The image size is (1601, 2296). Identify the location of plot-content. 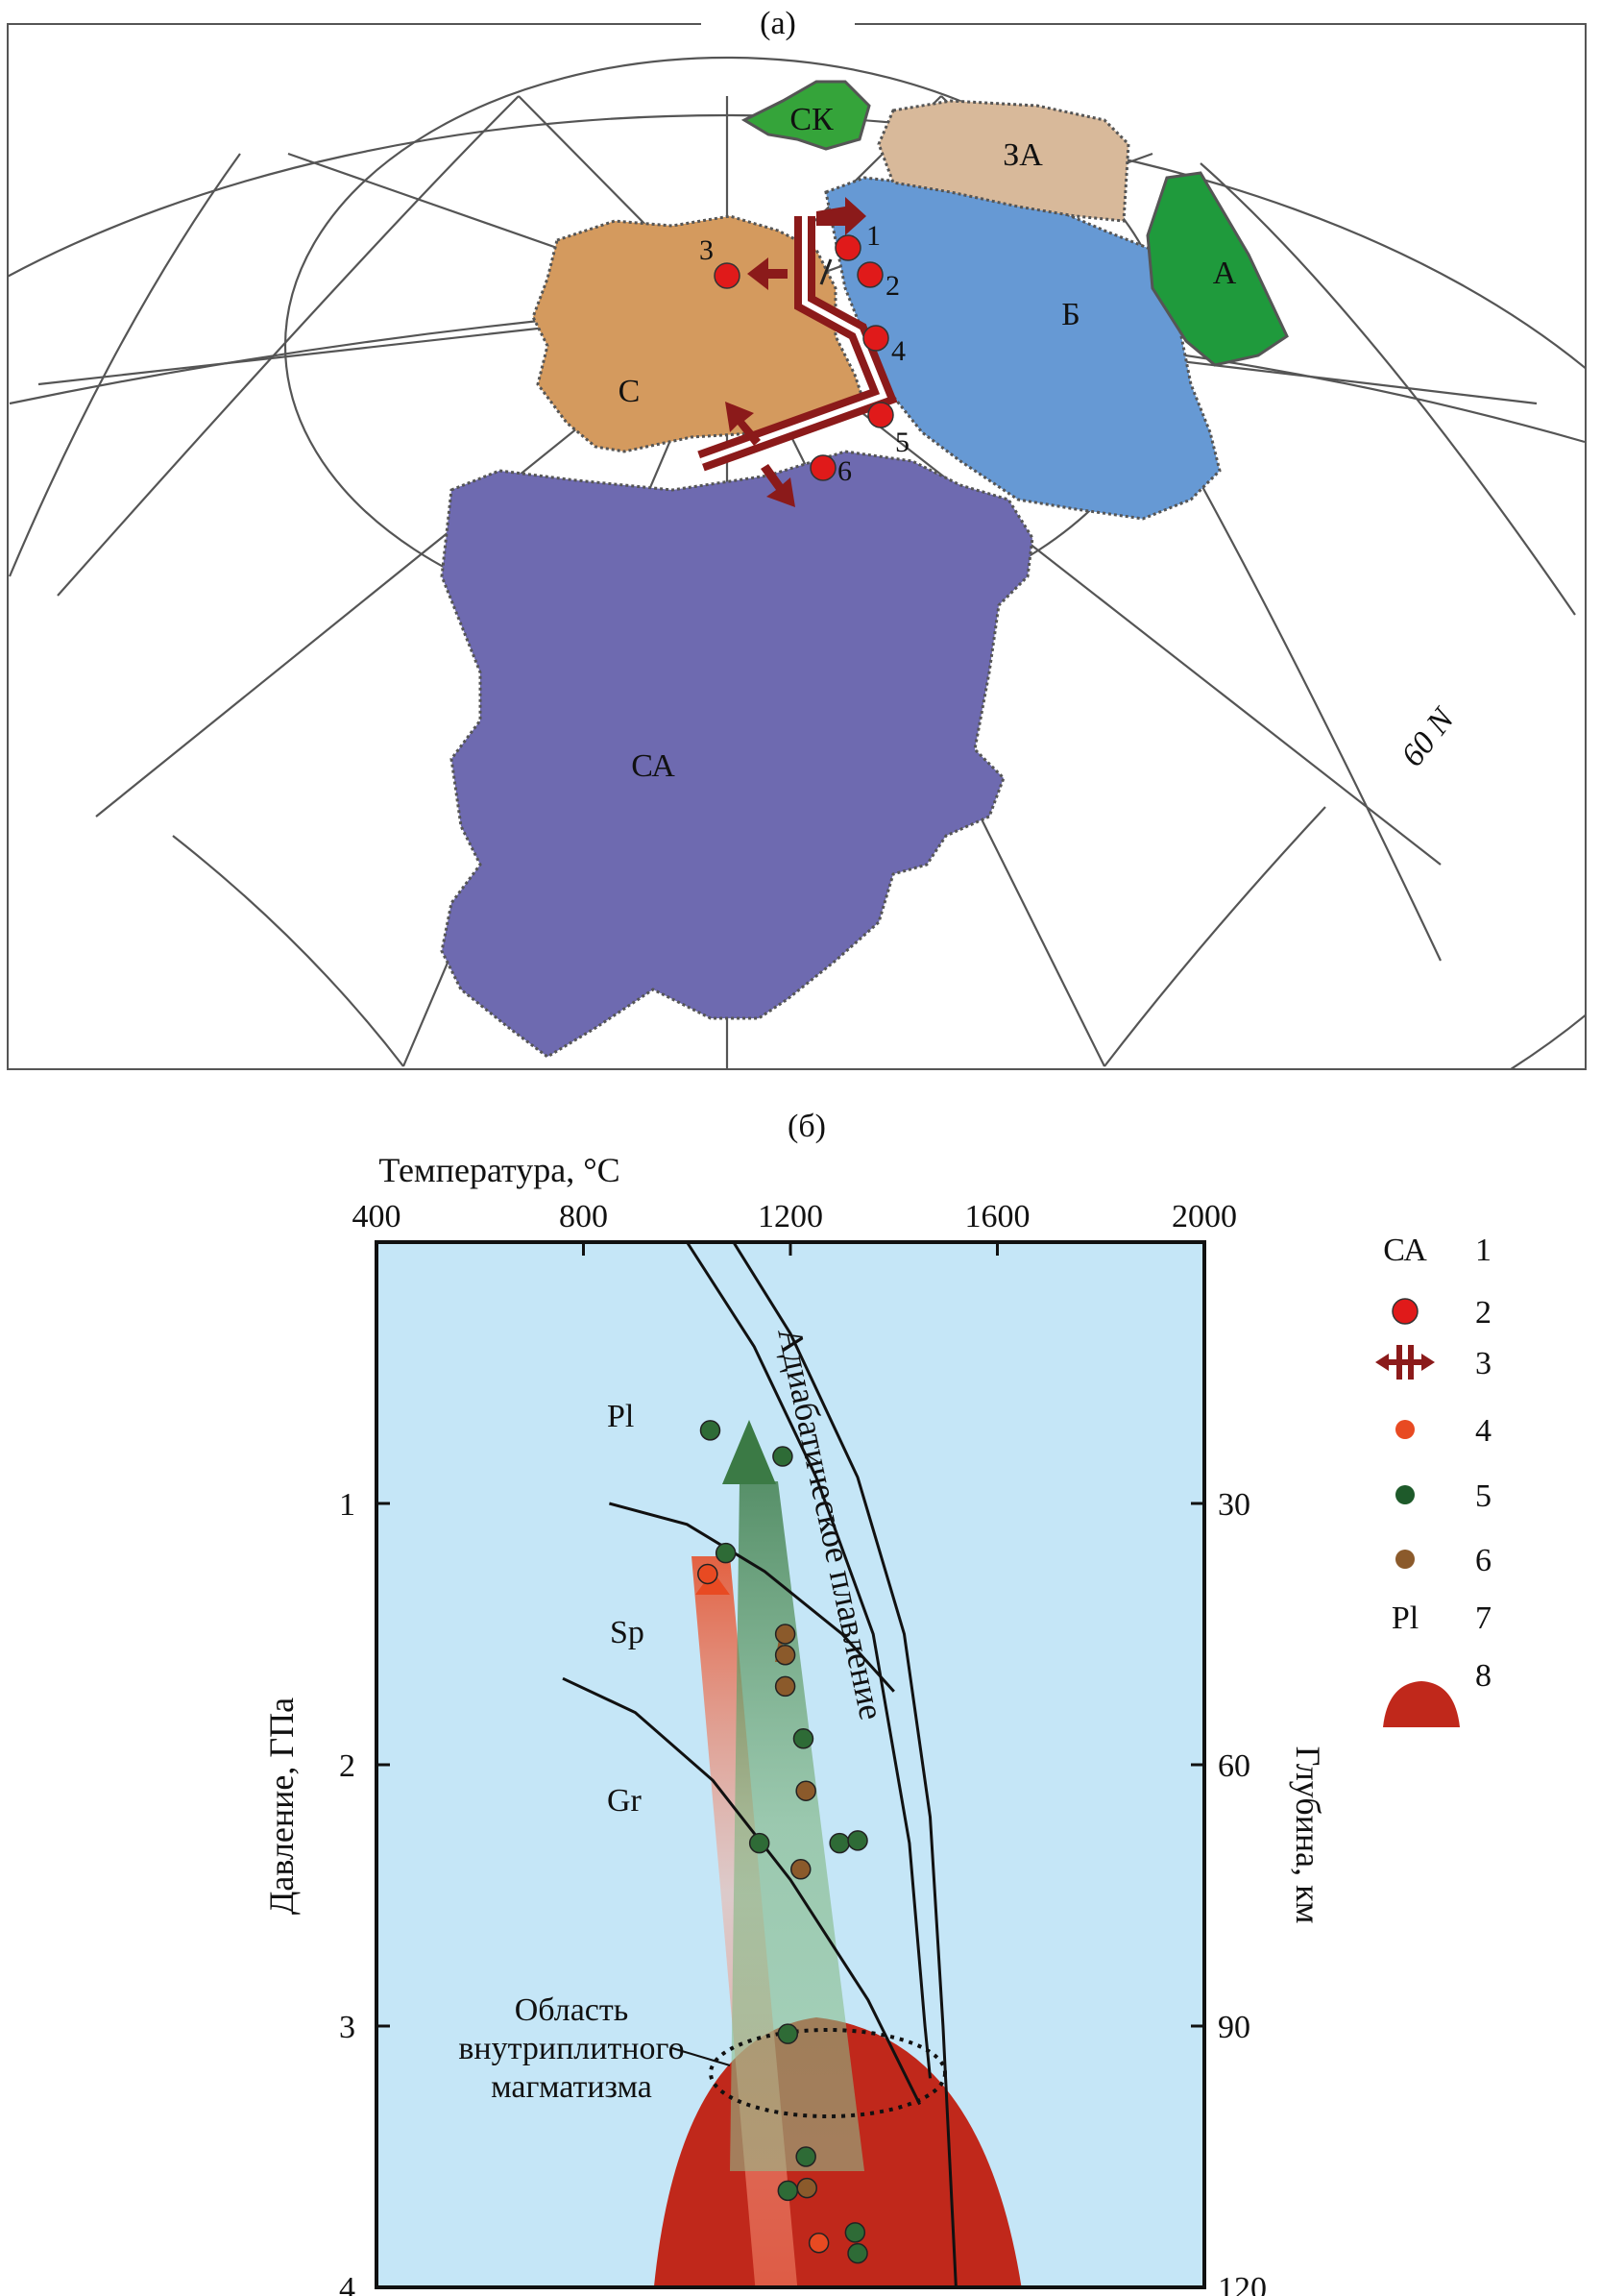
(792, 1764).